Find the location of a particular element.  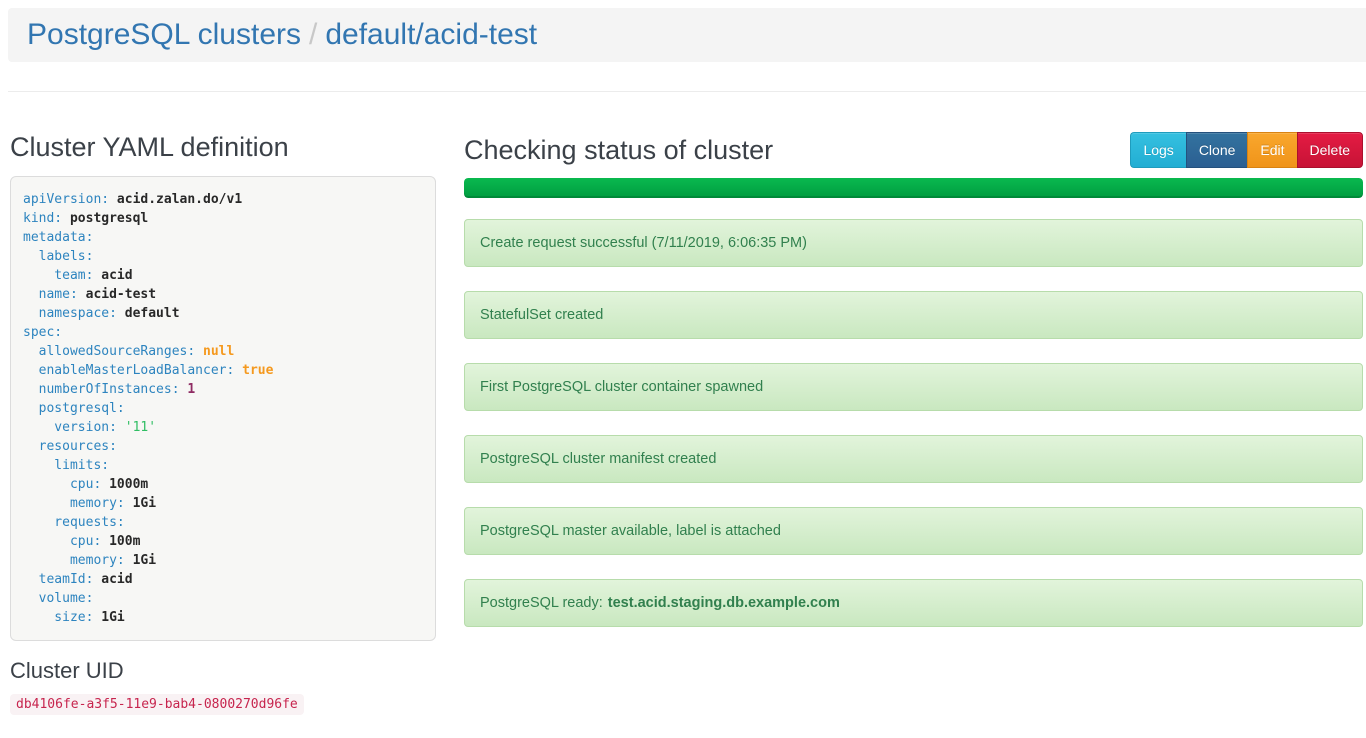

yaml-line: size: 1Gi is located at coordinates (74, 617).